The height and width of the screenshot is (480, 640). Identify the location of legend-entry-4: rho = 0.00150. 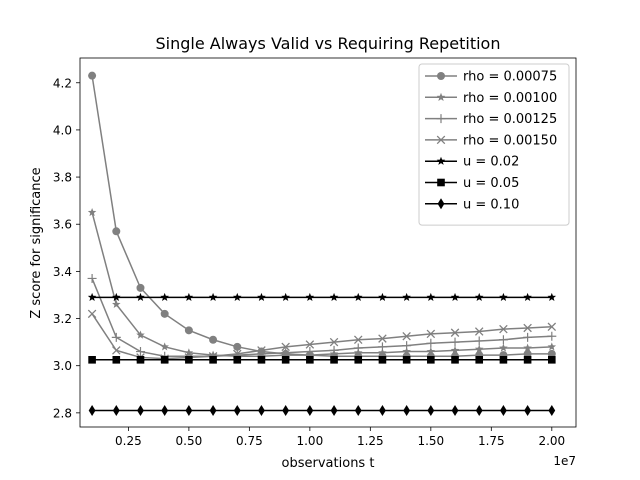
(491, 140).